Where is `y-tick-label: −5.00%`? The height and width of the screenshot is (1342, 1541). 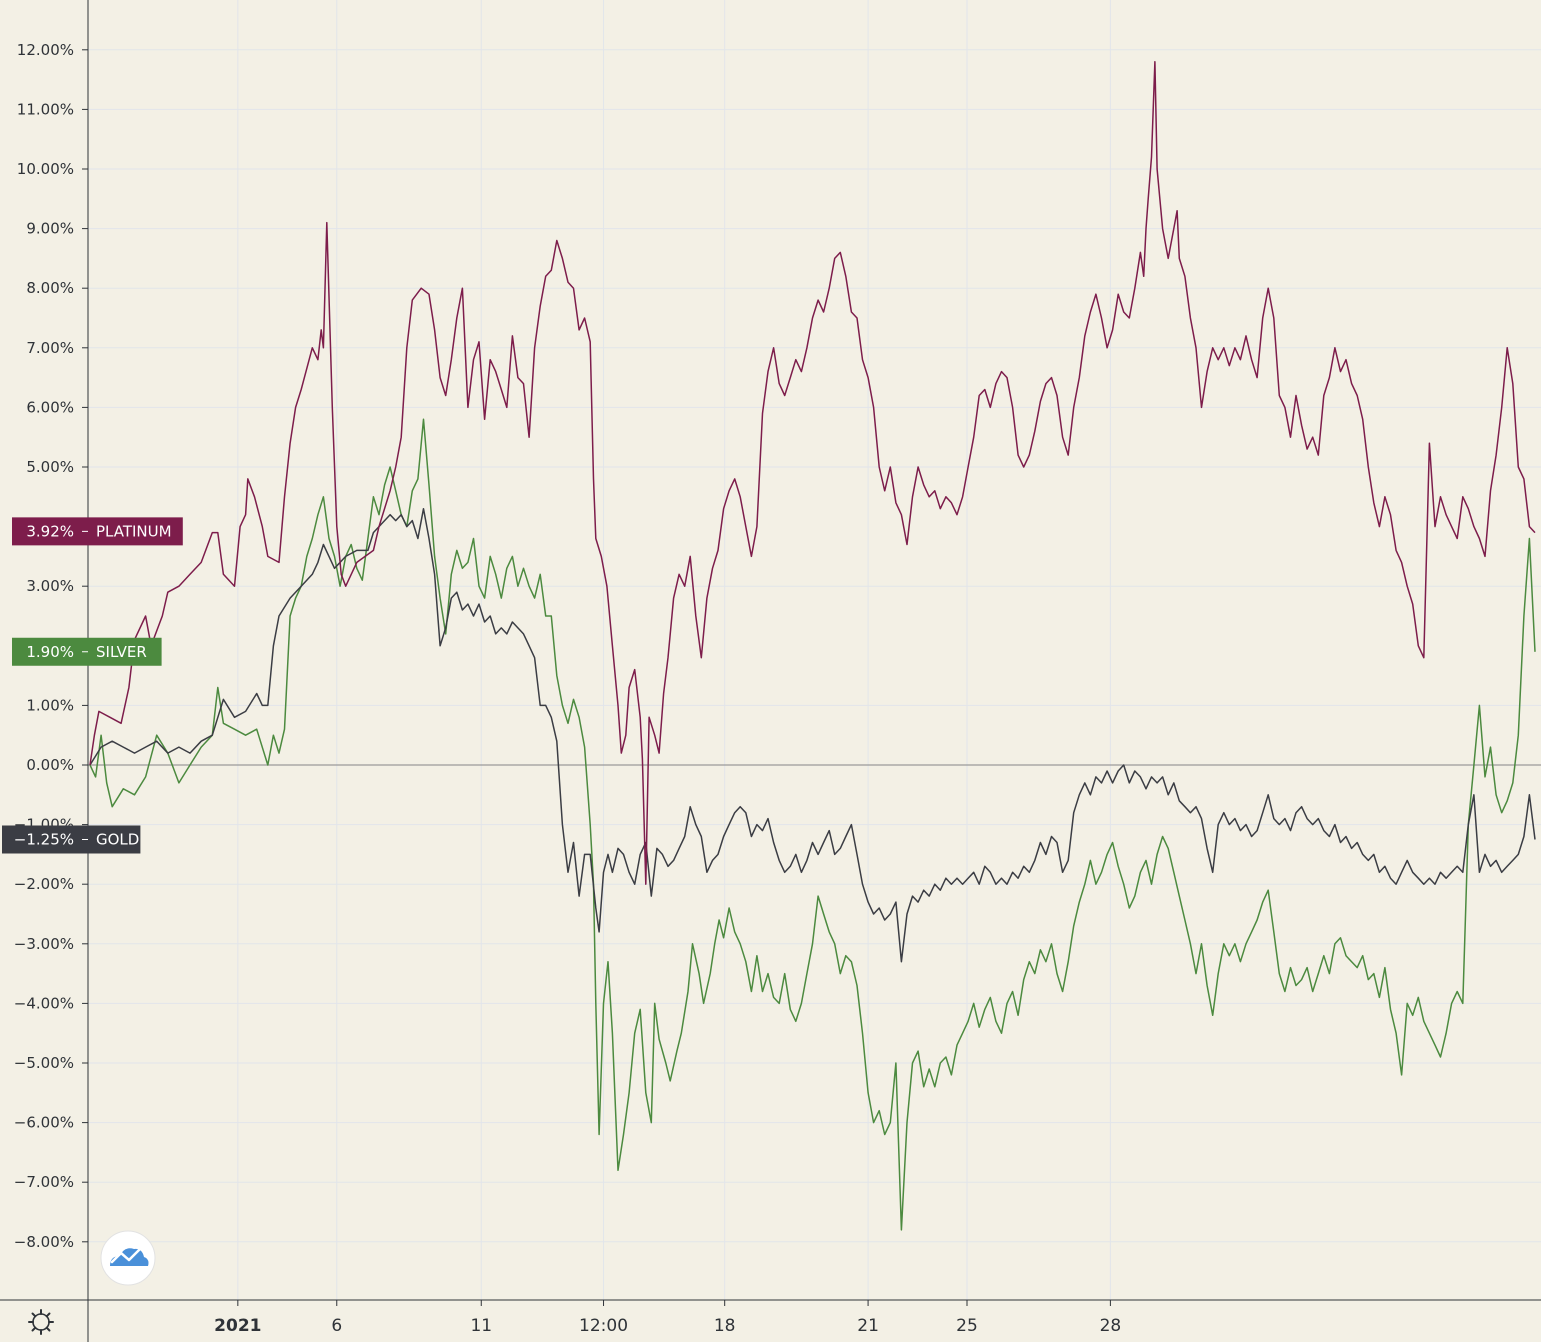
y-tick-label: −5.00% is located at coordinates (44, 1063).